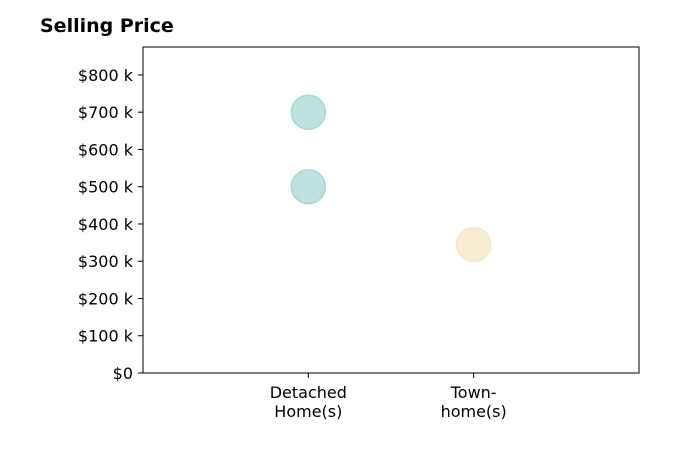  What do you see at coordinates (388, 397) in the screenshot?
I see `x-axis: Detached Home(s) Town-home(s)` at bounding box center [388, 397].